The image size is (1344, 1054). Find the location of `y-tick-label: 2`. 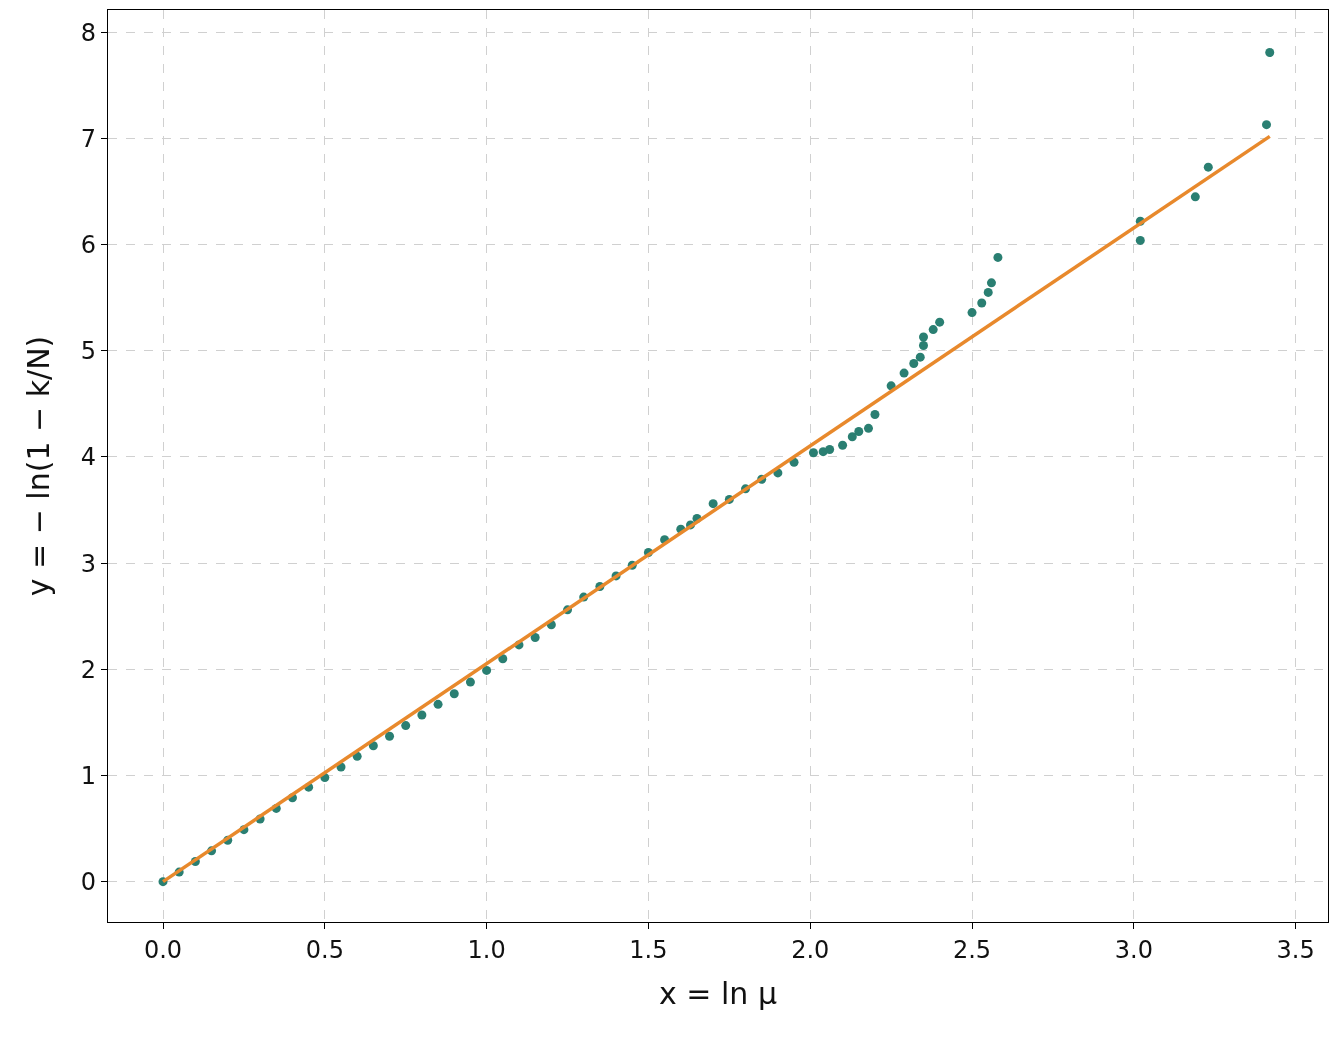

y-tick-label: 2 is located at coordinates (88, 669).